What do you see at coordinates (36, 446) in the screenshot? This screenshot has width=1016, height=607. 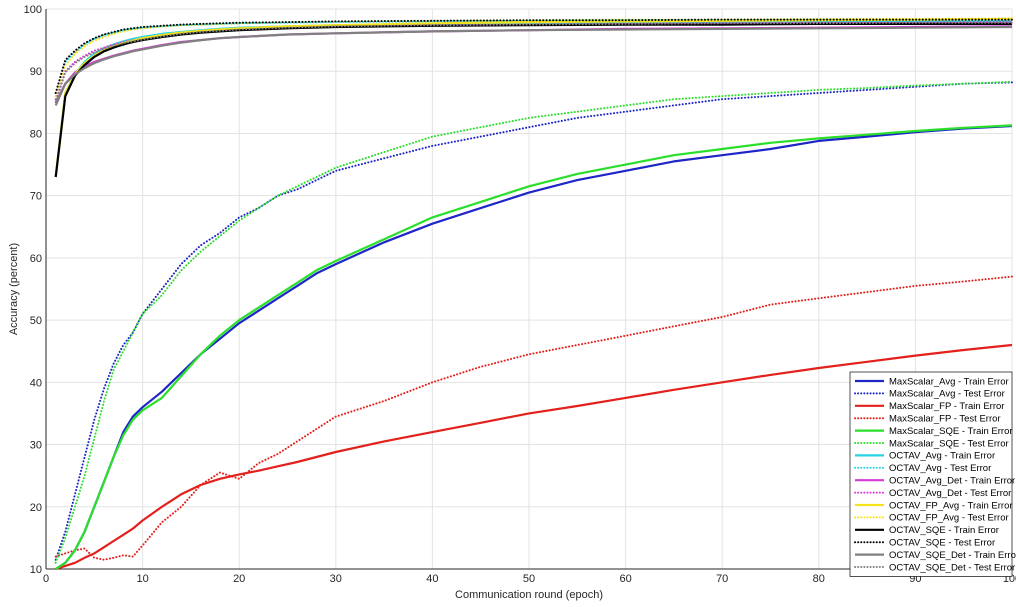 I see `y-tick-label: 30` at bounding box center [36, 446].